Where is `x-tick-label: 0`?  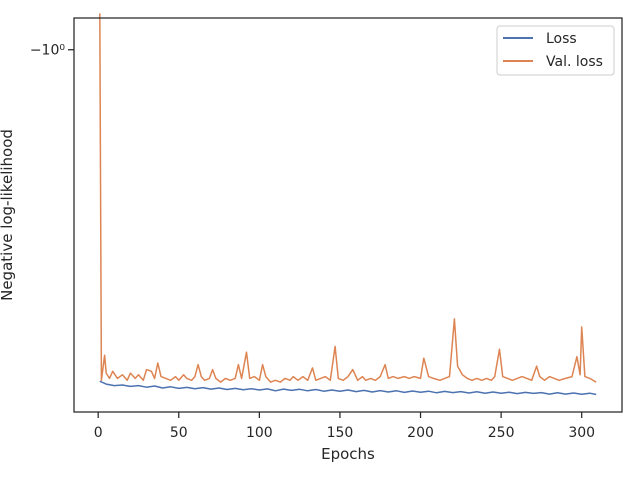 x-tick-label: 0 is located at coordinates (98, 433).